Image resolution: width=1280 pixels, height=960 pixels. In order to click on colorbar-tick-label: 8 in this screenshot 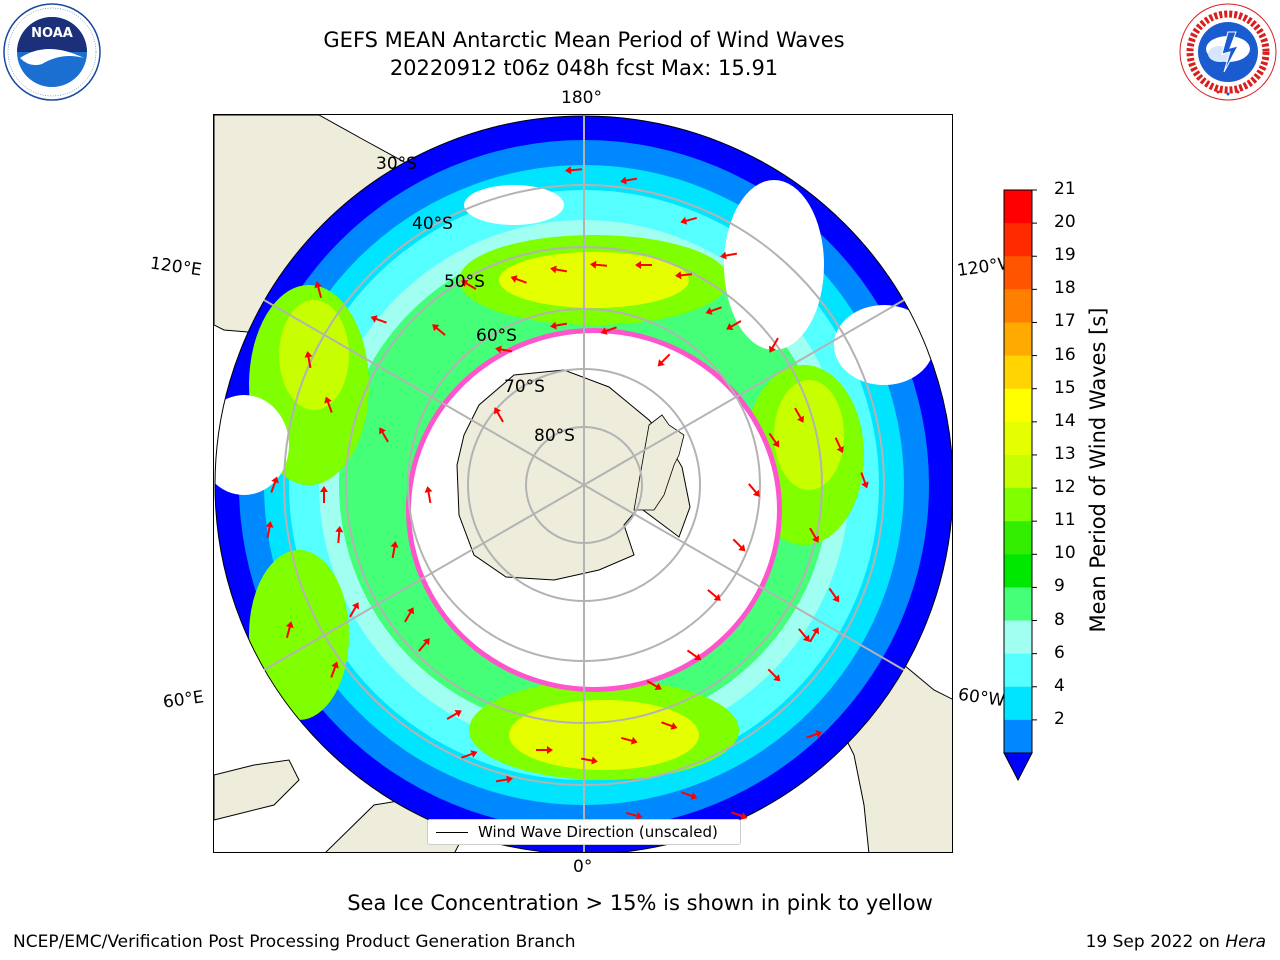, I will do `click(1059, 619)`.